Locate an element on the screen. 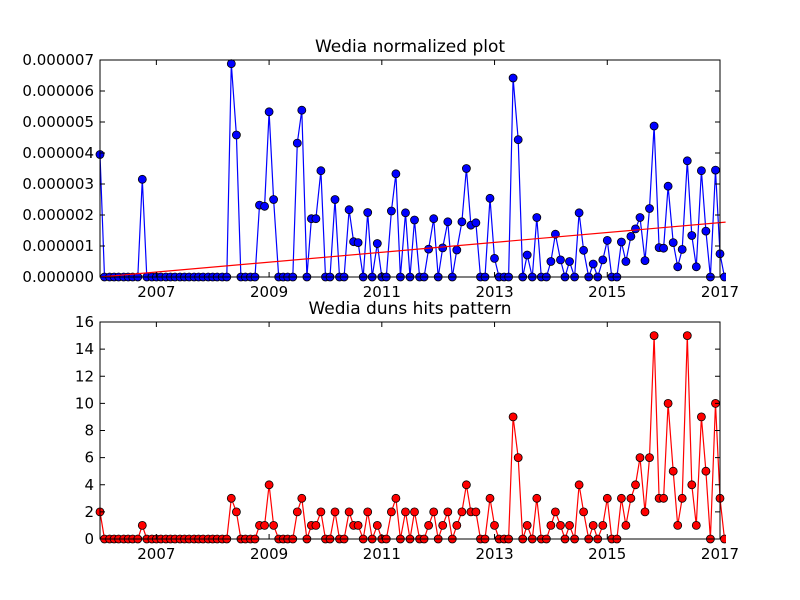  normalized-y-tick-label: 0.000000 is located at coordinates (58, 277).